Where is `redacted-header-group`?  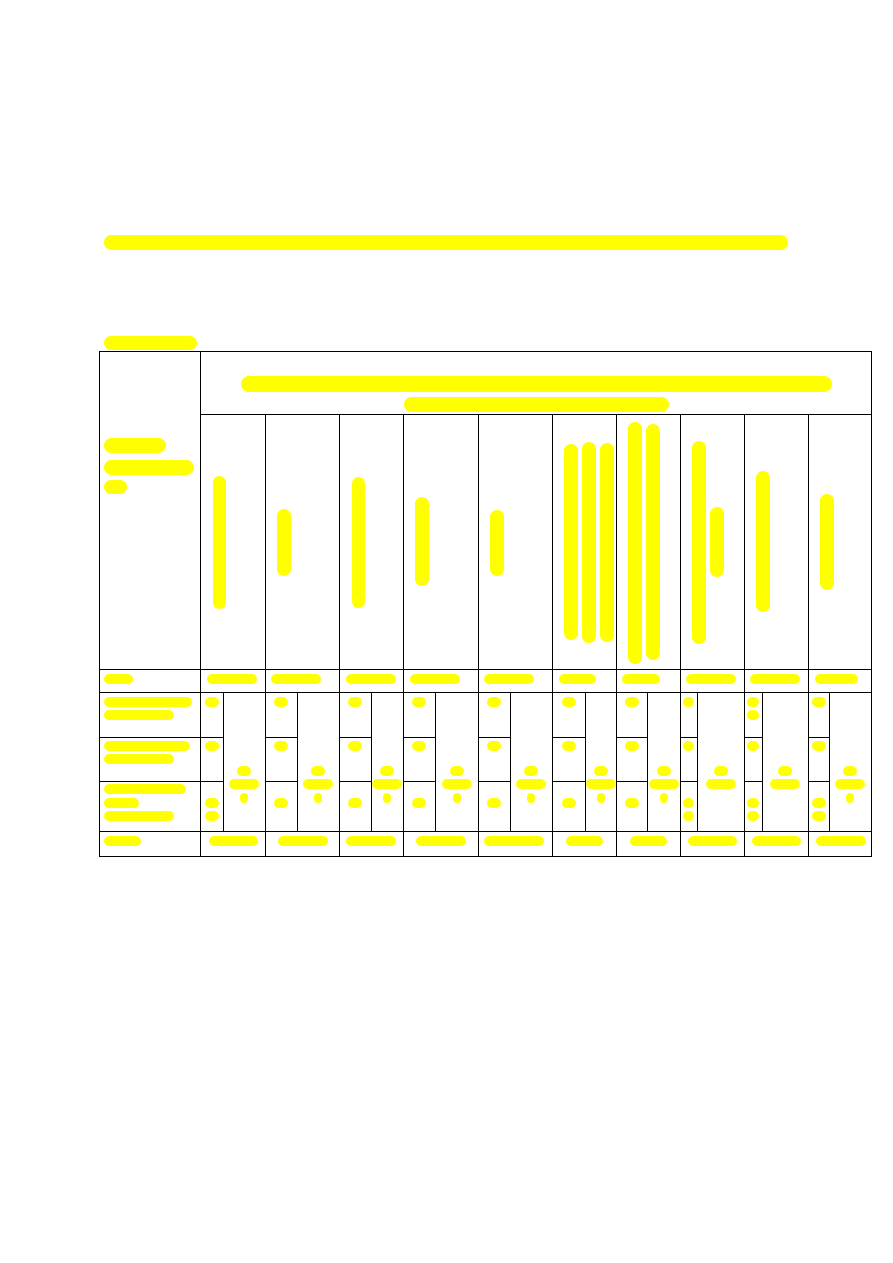
redacted-header-group is located at coordinates (536, 404).